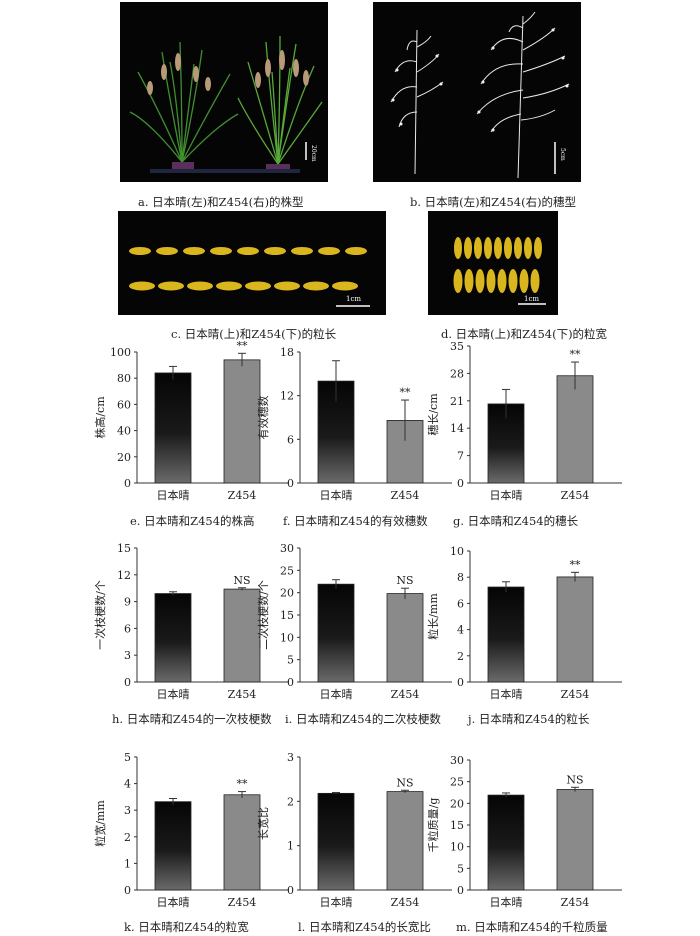  What do you see at coordinates (493, 202) in the screenshot?
I see `caption-b: b. 日本晴(左)和Z454(右)的穗型` at bounding box center [493, 202].